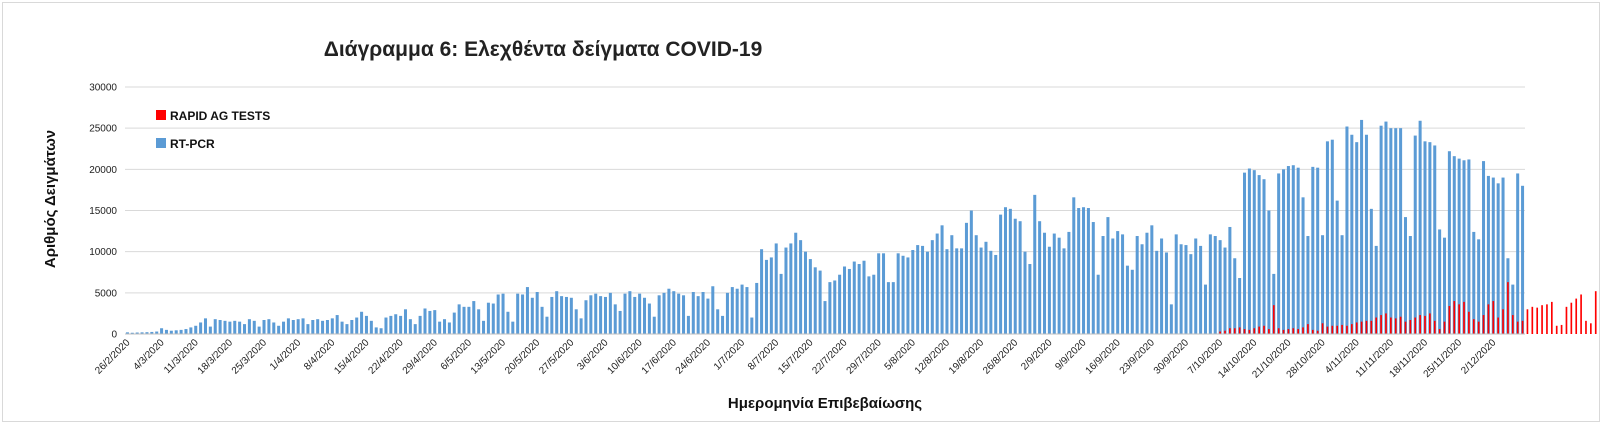 Image resolution: width=1604 pixels, height=425 pixels. What do you see at coordinates (161, 143) in the screenshot?
I see `legend-swatch-rt-pcr` at bounding box center [161, 143].